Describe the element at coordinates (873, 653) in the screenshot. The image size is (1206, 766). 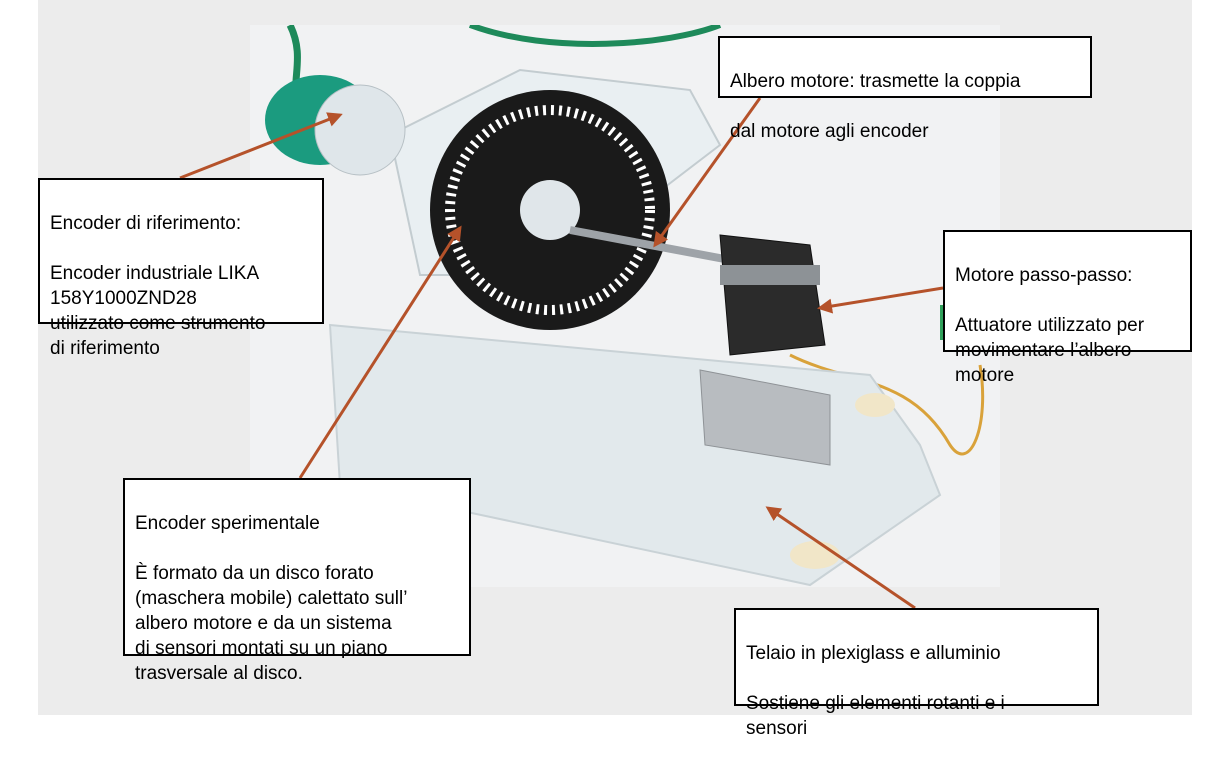
I see `callout-title: Telaio in plexiglass e alluminio` at that location.